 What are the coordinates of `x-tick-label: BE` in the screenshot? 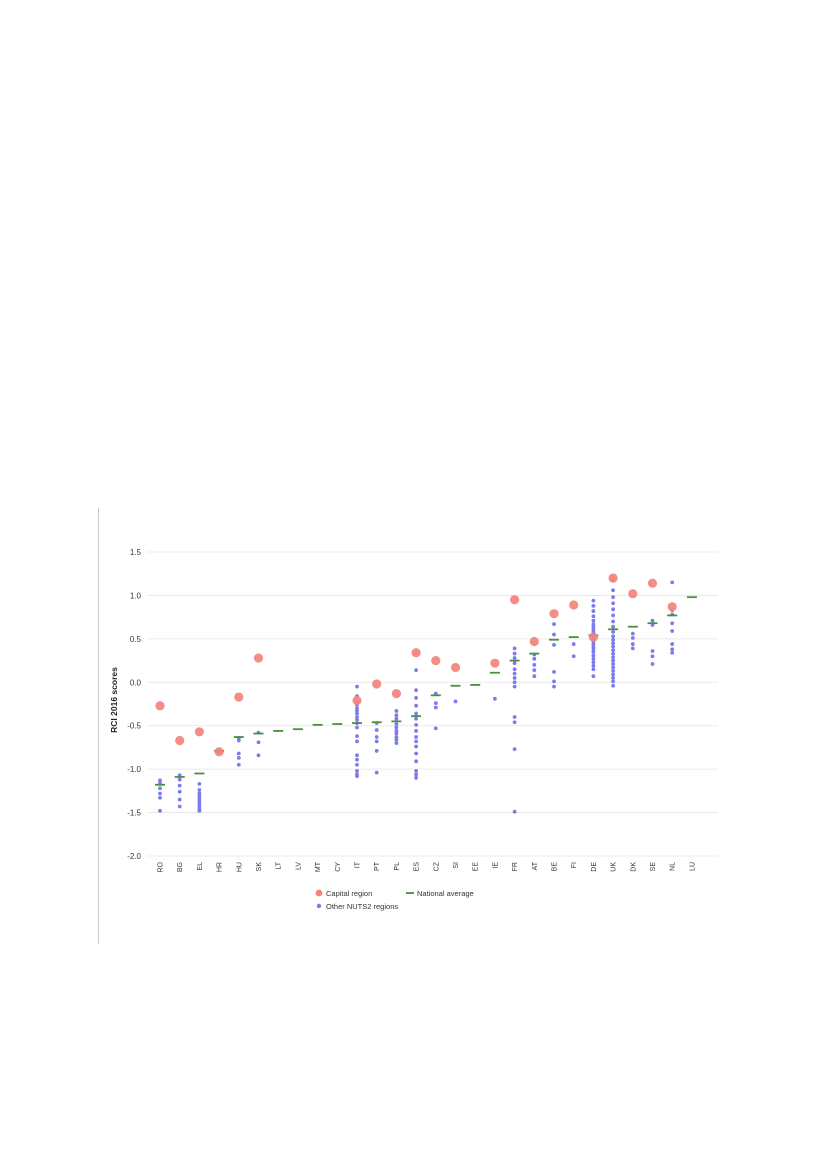 It's located at (555, 867).